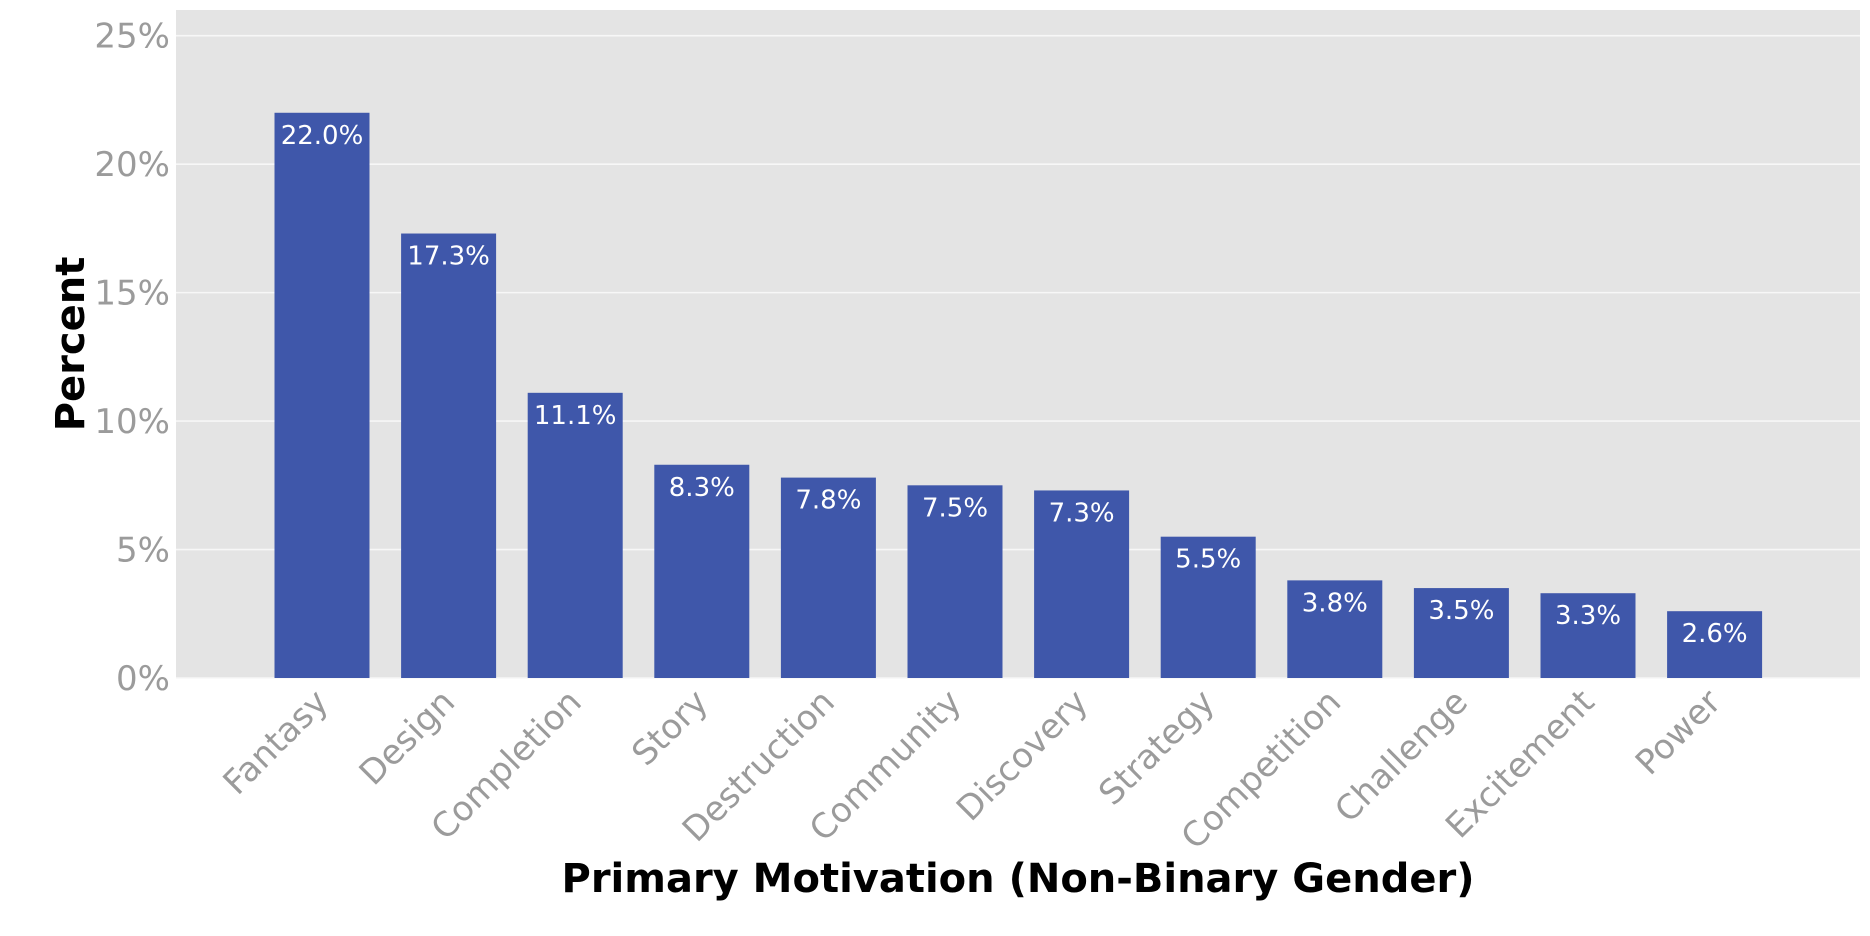 Image resolution: width=1870 pixels, height=936 pixels. Describe the element at coordinates (71, 344) in the screenshot. I see `y-axis-title: Percent` at that location.